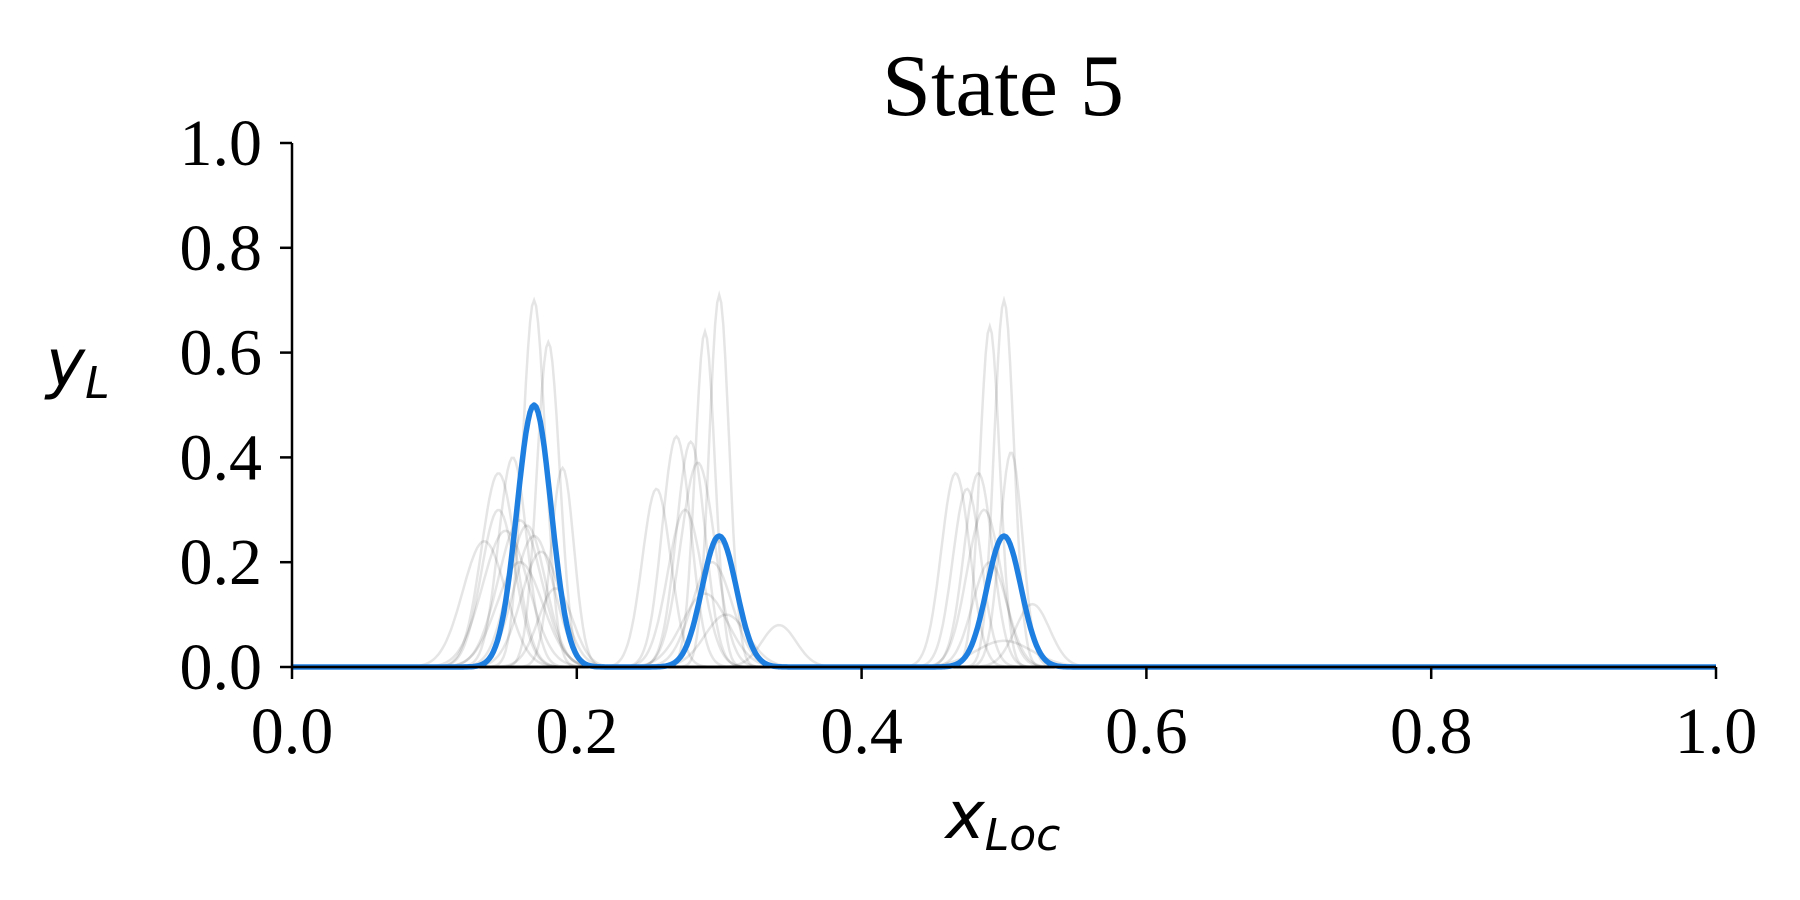 This screenshot has width=1800, height=900. Describe the element at coordinates (221, 143) in the screenshot. I see `y-tick-label: 1.0` at that location.